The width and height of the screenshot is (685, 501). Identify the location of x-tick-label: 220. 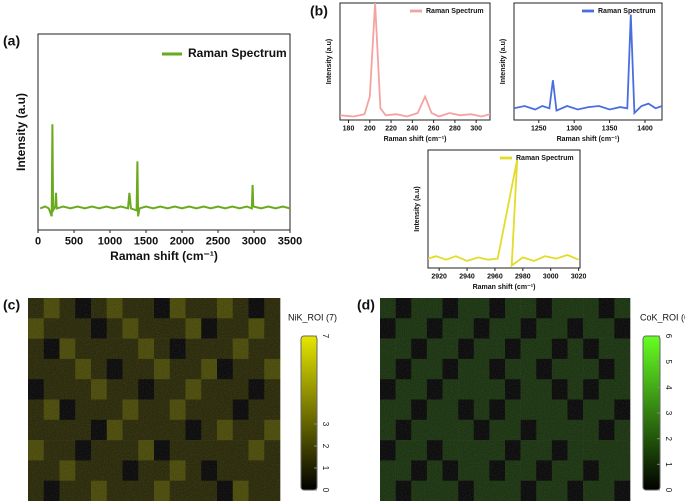
(391, 129).